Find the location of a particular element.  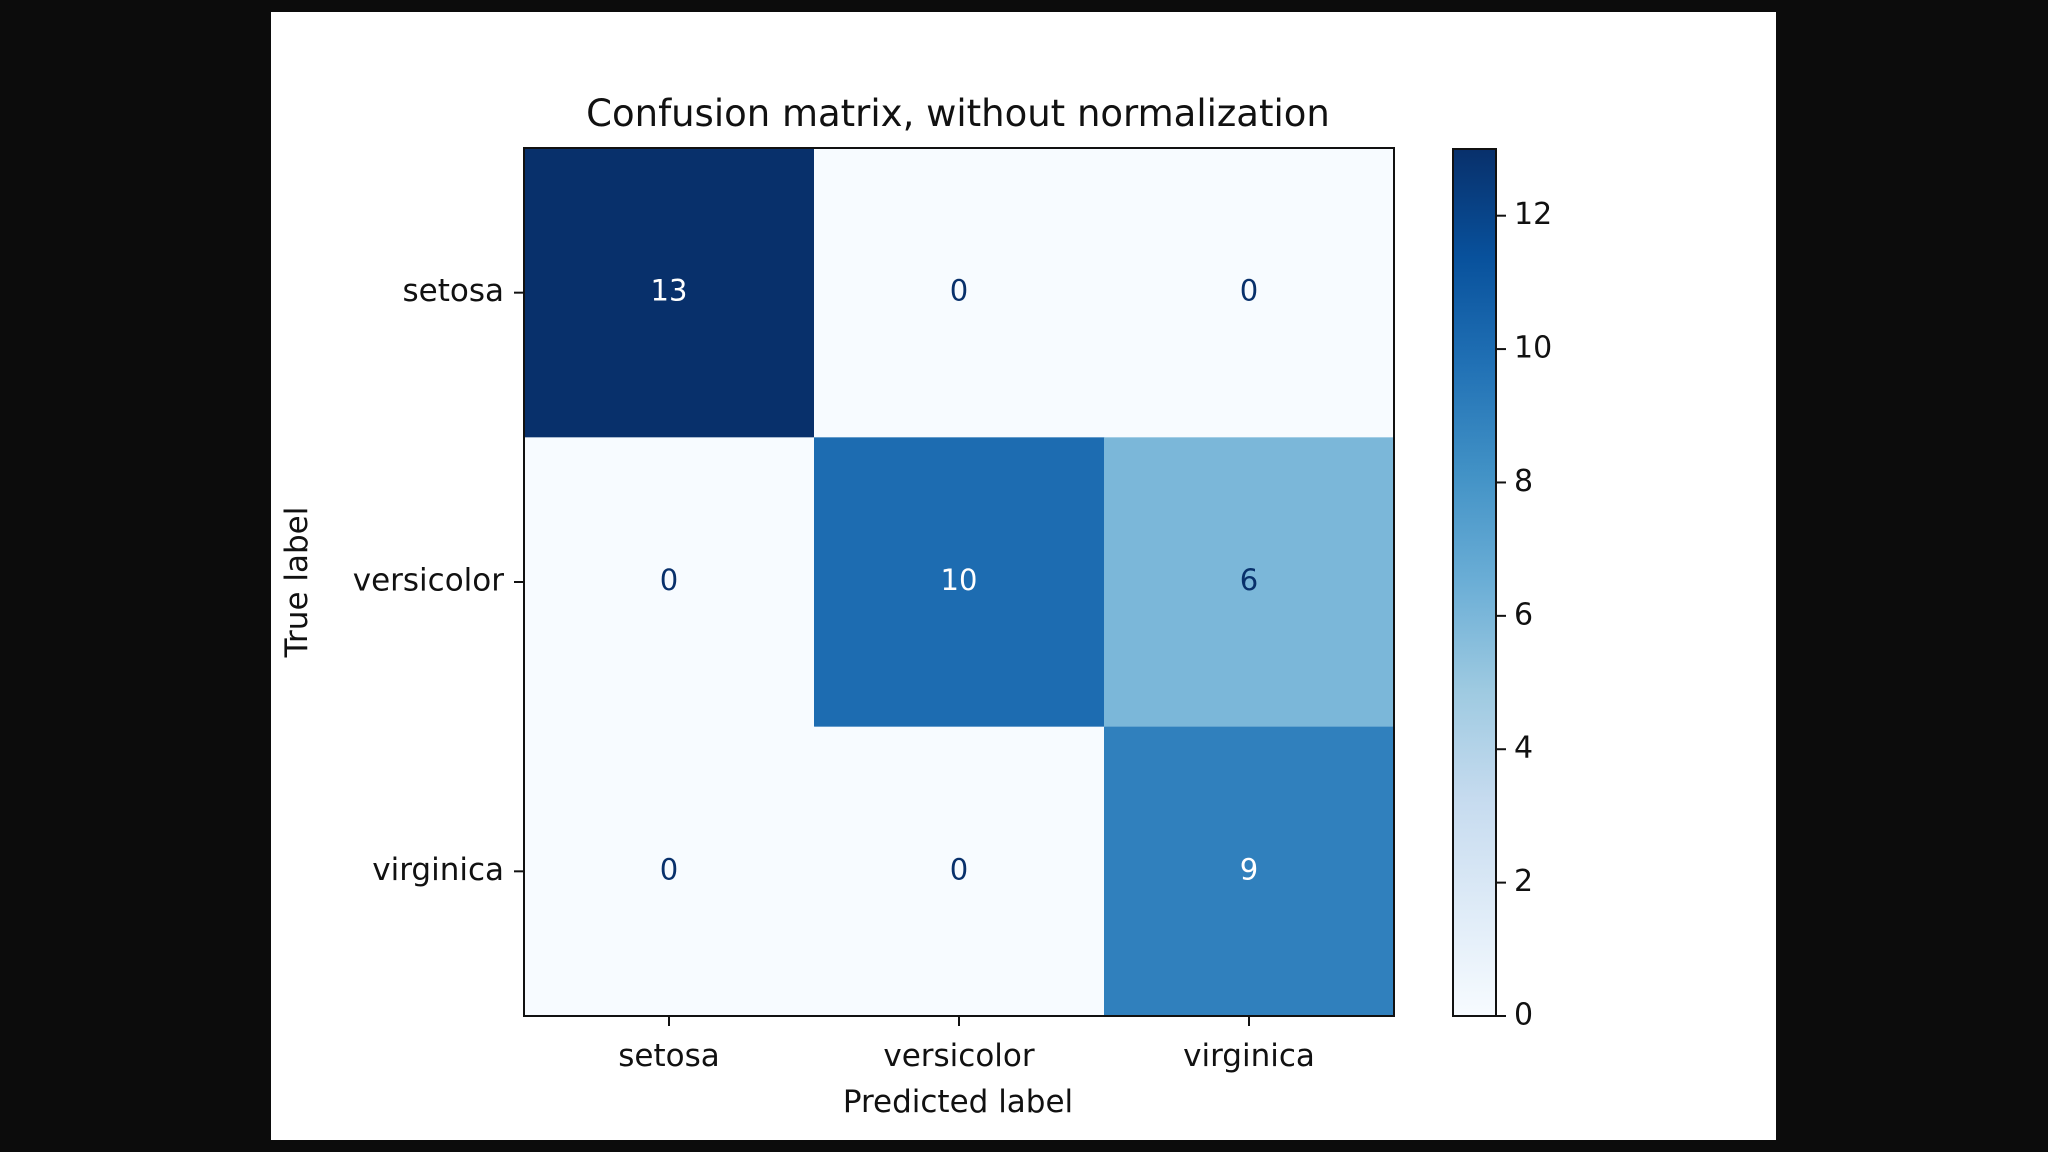

cell-value-label: 13 is located at coordinates (669, 291).